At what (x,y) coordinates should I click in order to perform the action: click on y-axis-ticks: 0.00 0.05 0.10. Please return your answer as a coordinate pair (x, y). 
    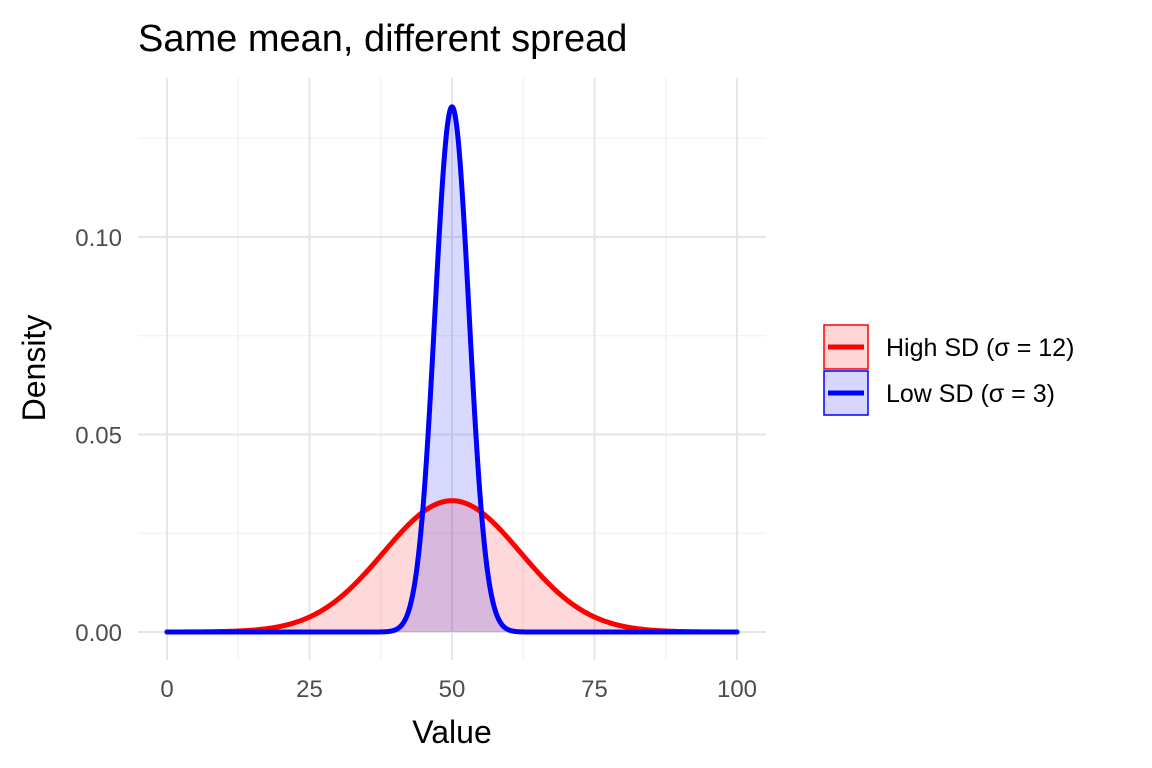
    Looking at the image, I should click on (98, 436).